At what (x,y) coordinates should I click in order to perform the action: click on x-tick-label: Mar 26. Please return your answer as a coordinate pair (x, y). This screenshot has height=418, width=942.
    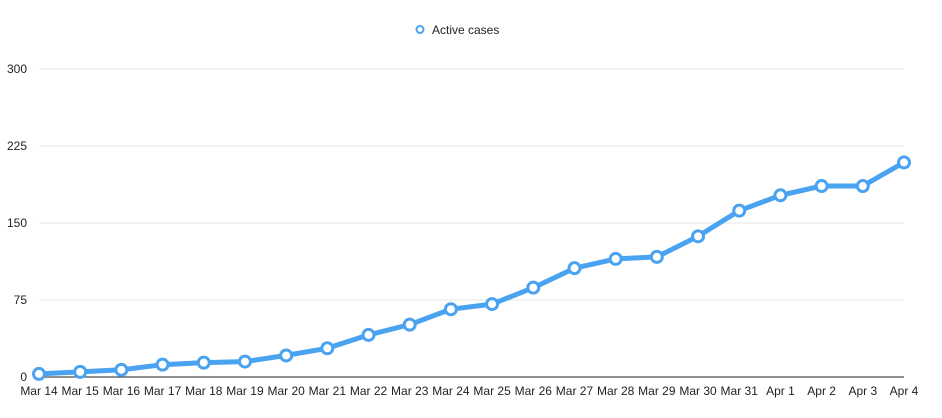
    Looking at the image, I should click on (534, 391).